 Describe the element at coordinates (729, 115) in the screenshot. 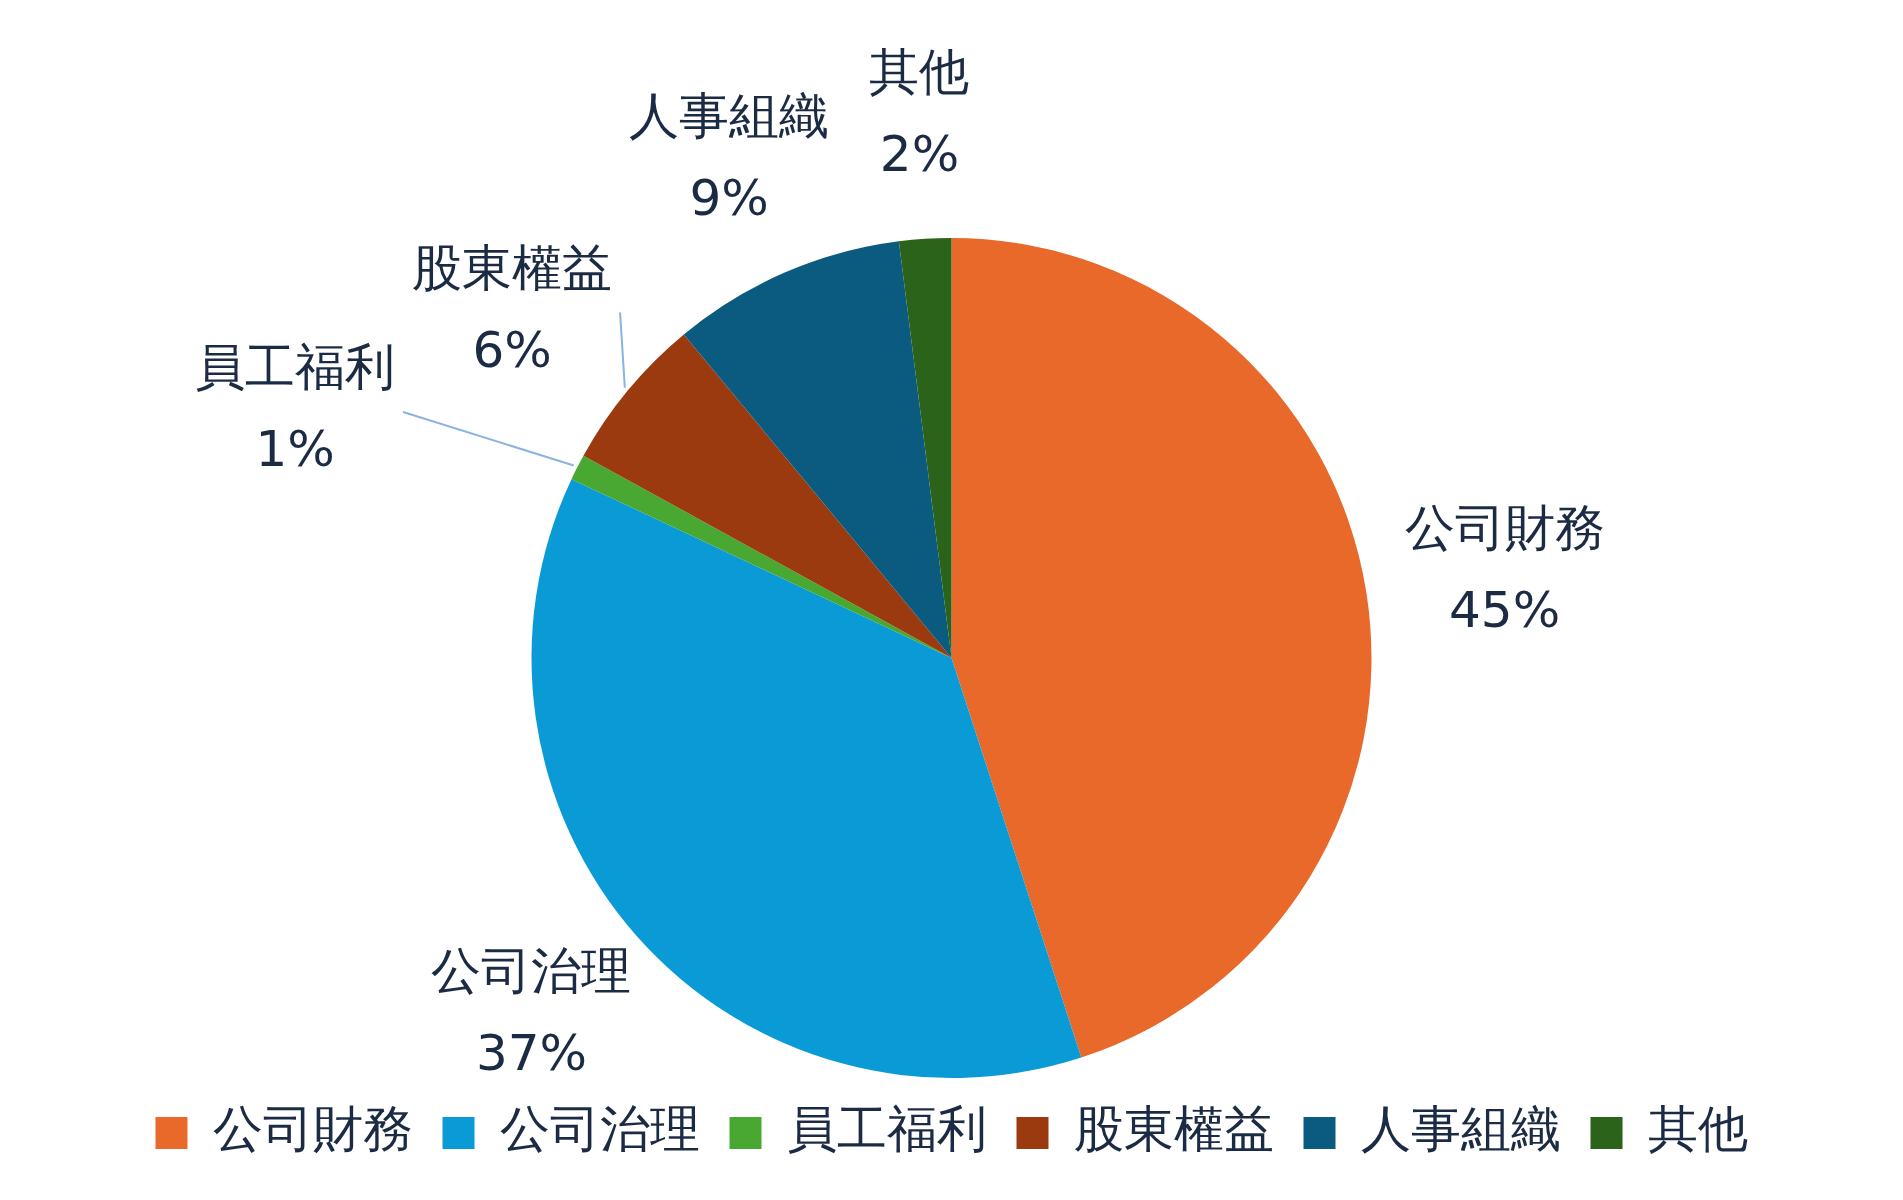

I see `slice-label: 人事組織` at that location.